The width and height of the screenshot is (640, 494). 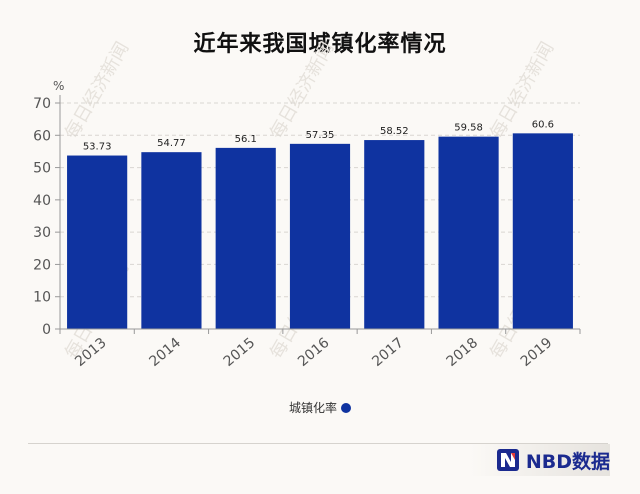 I want to click on brand-name: NBD数据, so click(x=567, y=461).